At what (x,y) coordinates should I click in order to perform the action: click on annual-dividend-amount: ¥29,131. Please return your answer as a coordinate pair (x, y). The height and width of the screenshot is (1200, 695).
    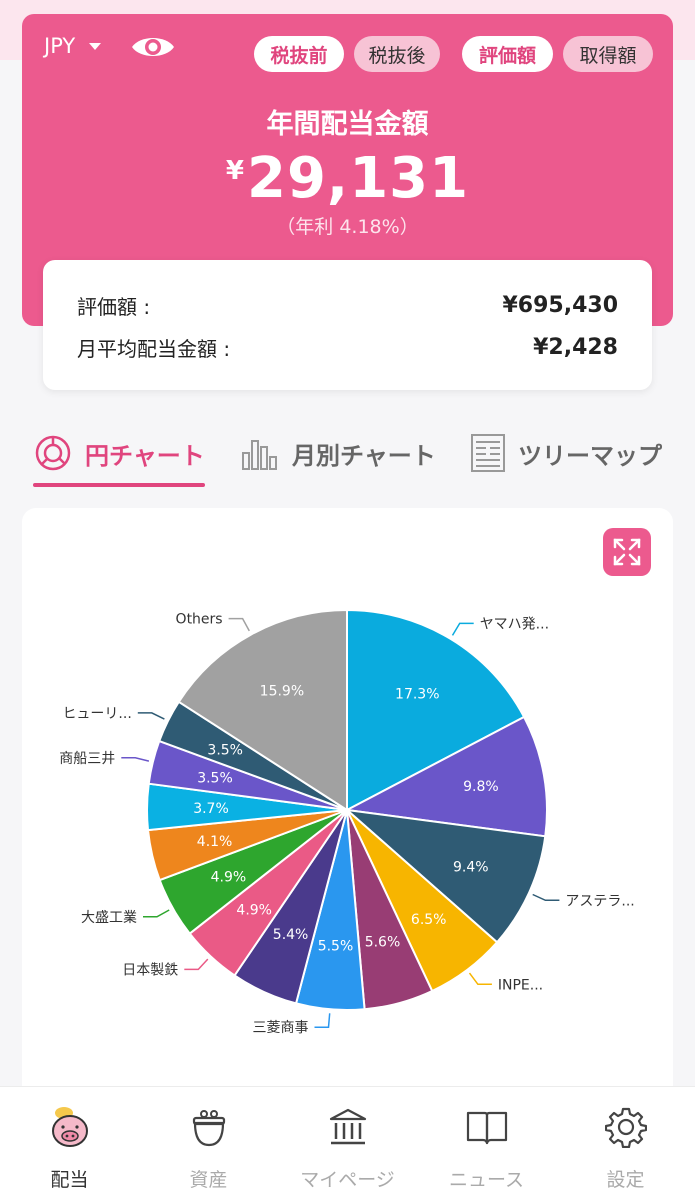
    Looking at the image, I should click on (347, 178).